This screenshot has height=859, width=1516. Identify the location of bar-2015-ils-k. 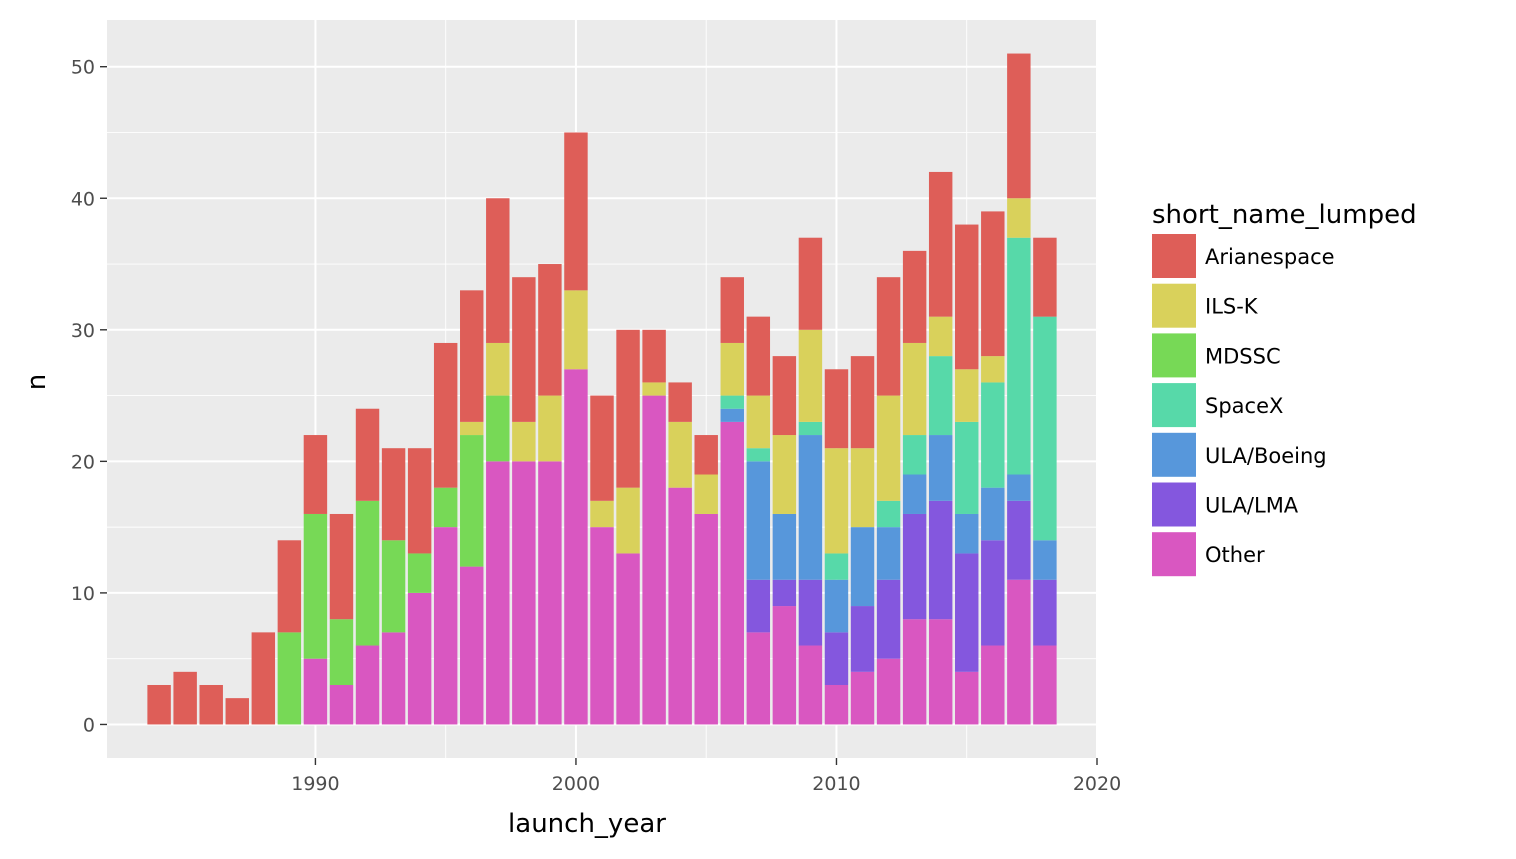
(967, 395).